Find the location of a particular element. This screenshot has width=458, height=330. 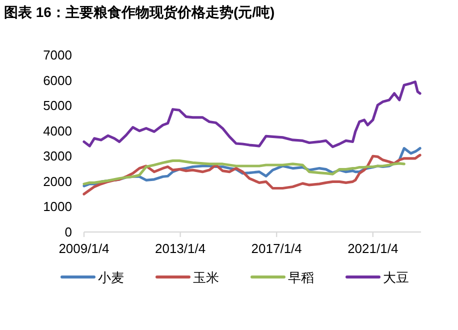

y-tick-label: 0 is located at coordinates (68, 232).